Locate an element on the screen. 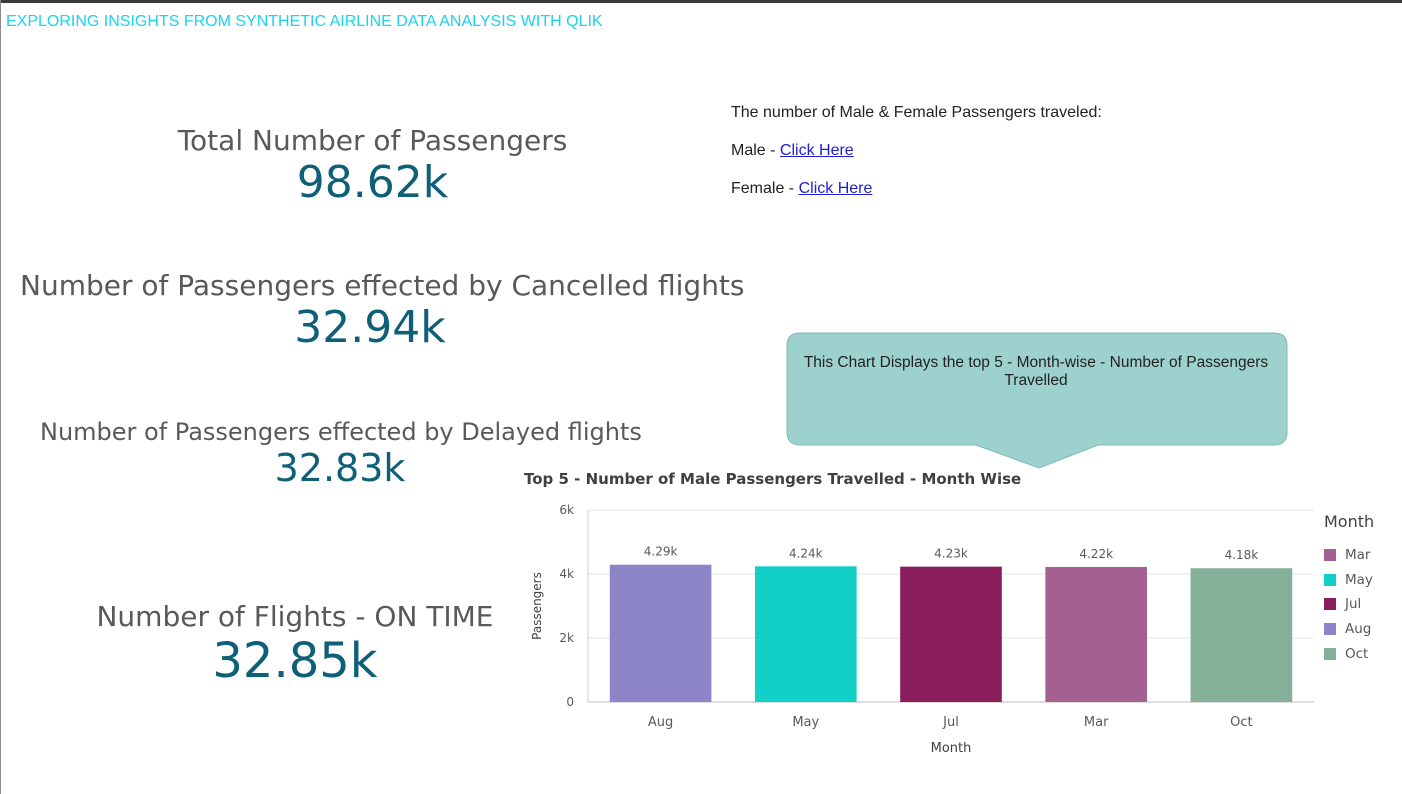  kpi-value: 32.85k is located at coordinates (295, 661).